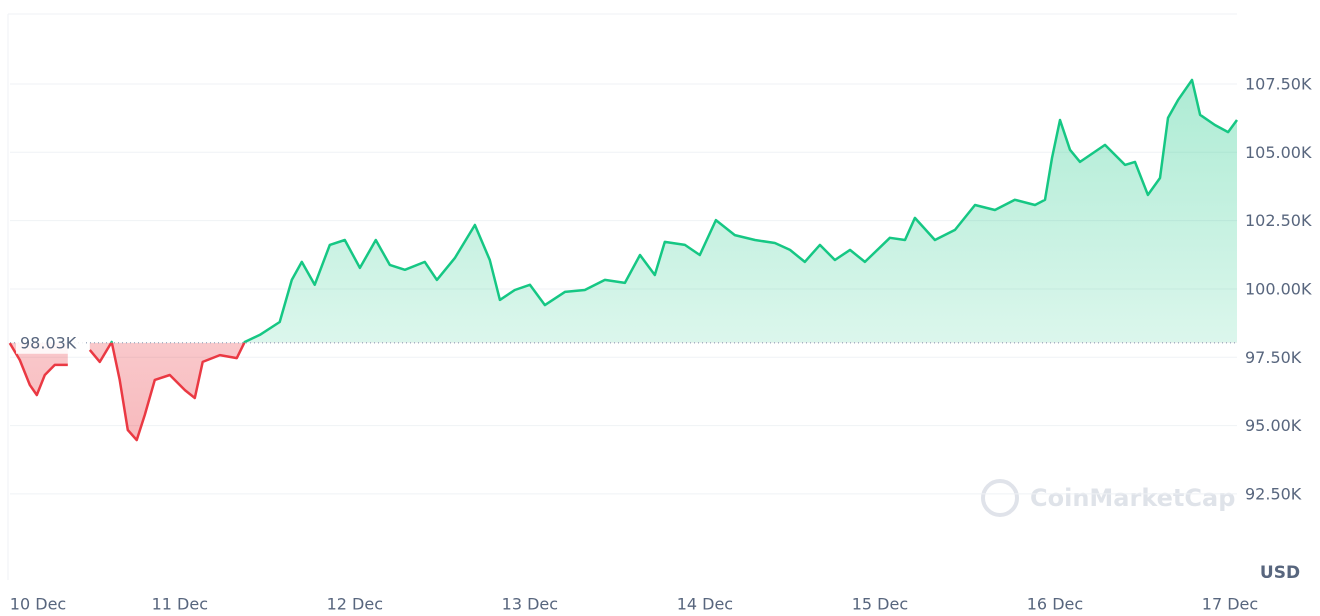 The image size is (1320, 616). Describe the element at coordinates (1230, 604) in the screenshot. I see `x-tick-label: 17 Dec` at that location.